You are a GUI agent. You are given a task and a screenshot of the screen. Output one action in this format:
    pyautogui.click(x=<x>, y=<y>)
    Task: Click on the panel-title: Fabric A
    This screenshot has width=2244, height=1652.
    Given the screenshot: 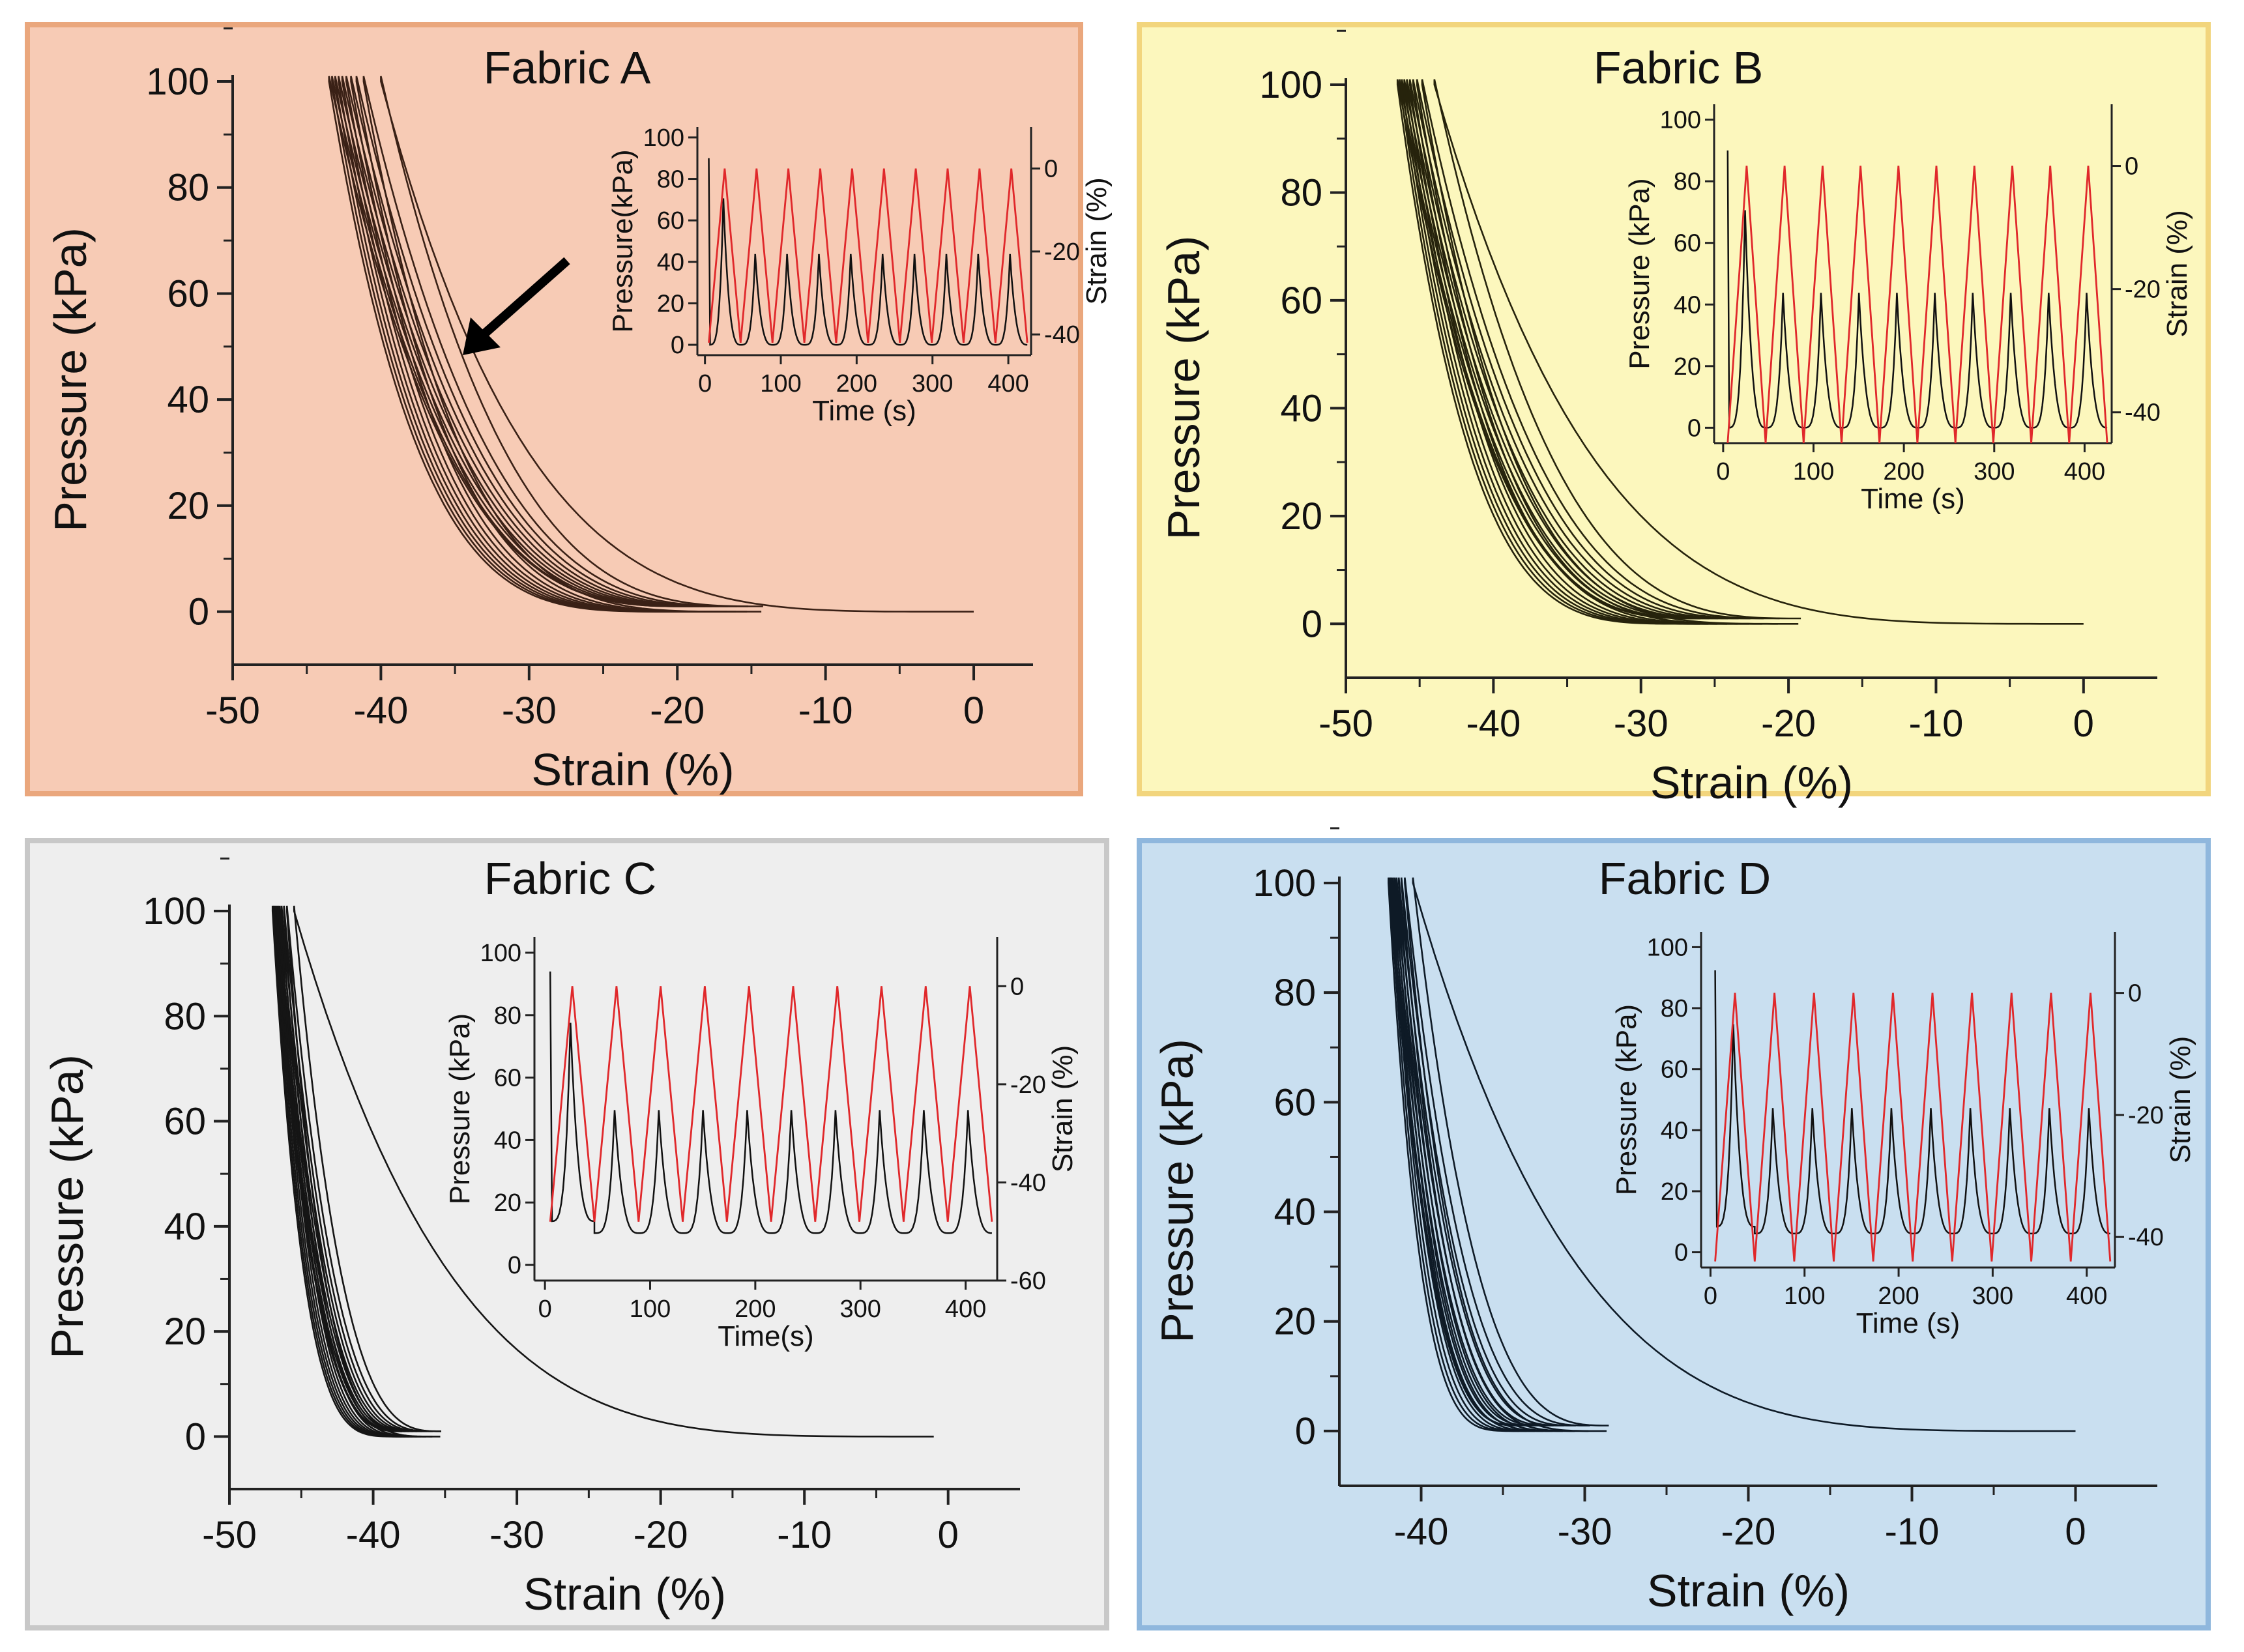 What is the action you would take?
    pyautogui.click(x=567, y=67)
    